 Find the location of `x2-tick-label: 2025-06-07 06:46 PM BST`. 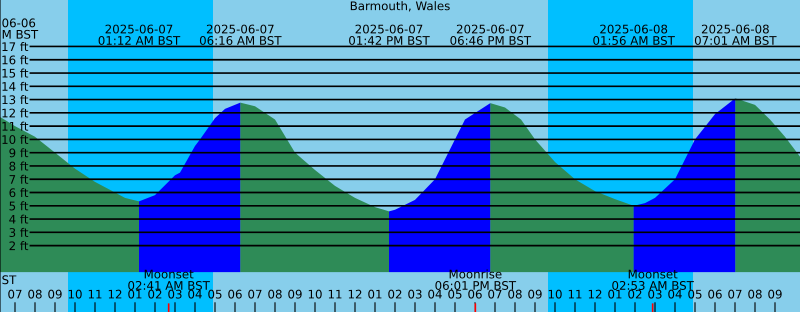

x2-tick-label: 2025-06-07 06:46 PM BST is located at coordinates (491, 34).